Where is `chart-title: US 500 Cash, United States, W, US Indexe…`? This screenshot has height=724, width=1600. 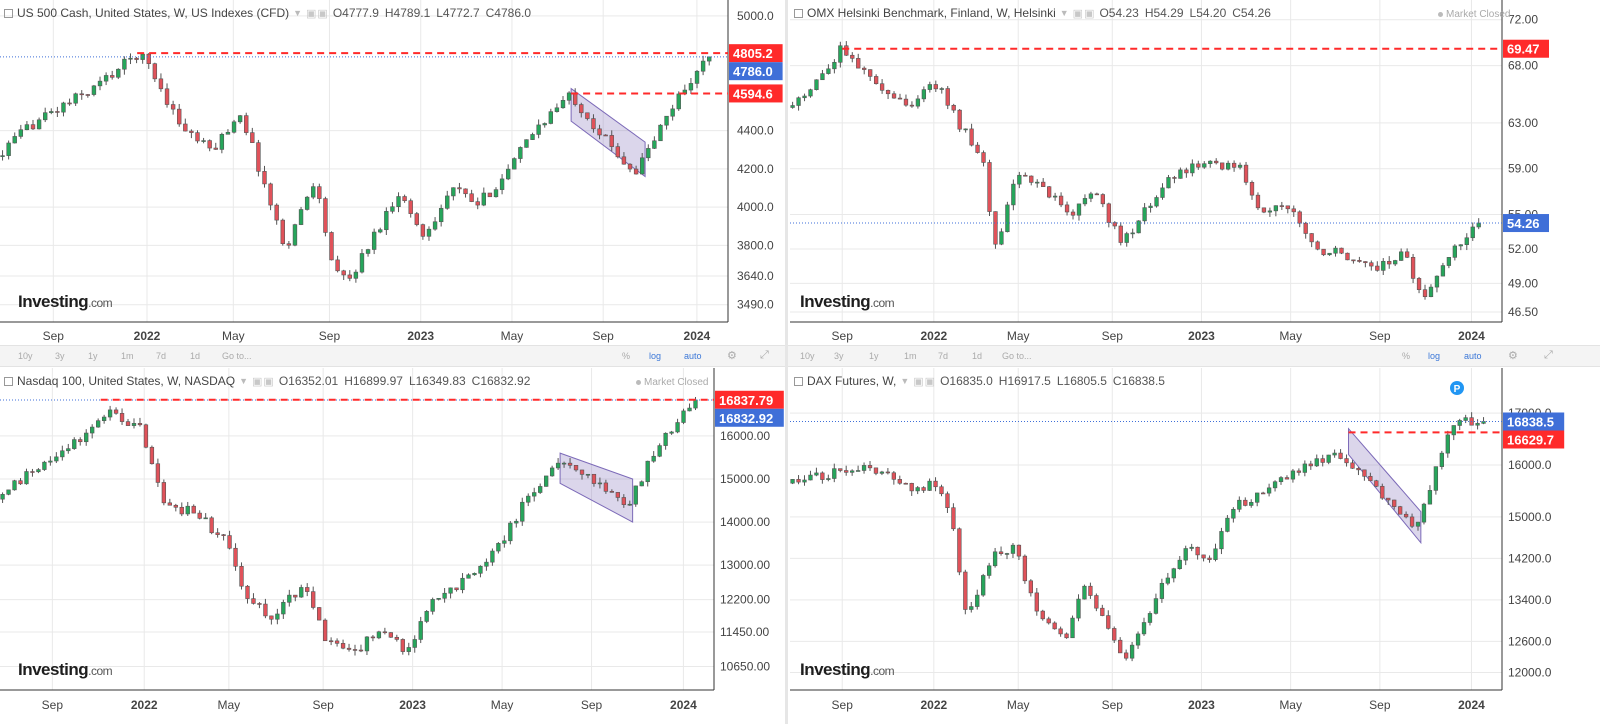
chart-title: US 500 Cash, United States, W, US Indexe… is located at coordinates (153, 13).